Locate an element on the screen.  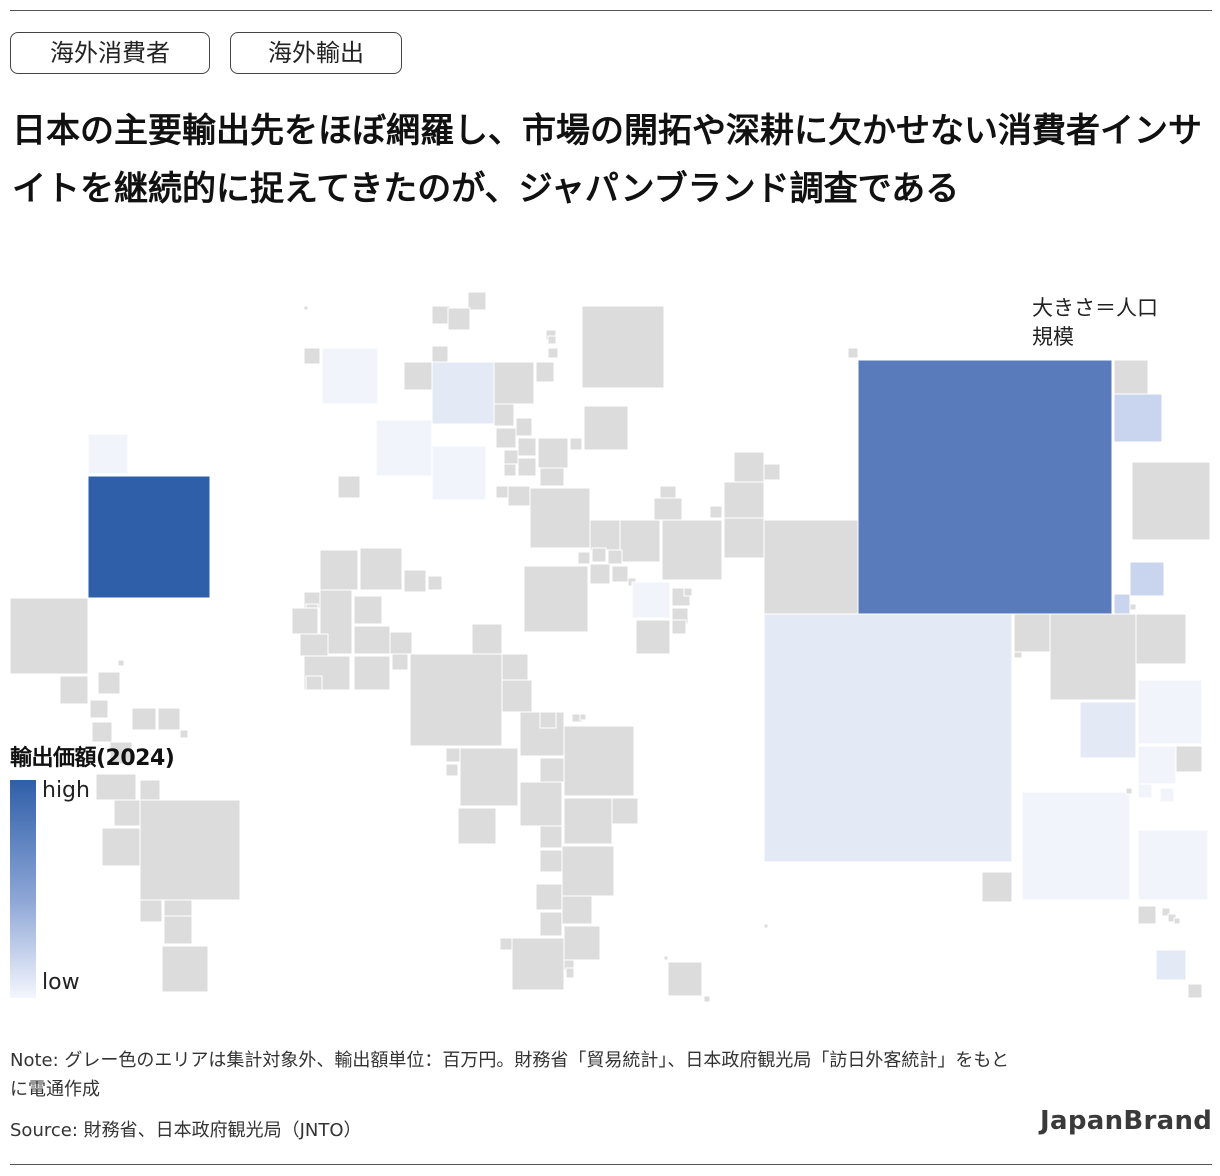
size-note: 大きさ＝人口 規模 is located at coordinates (1095, 323).